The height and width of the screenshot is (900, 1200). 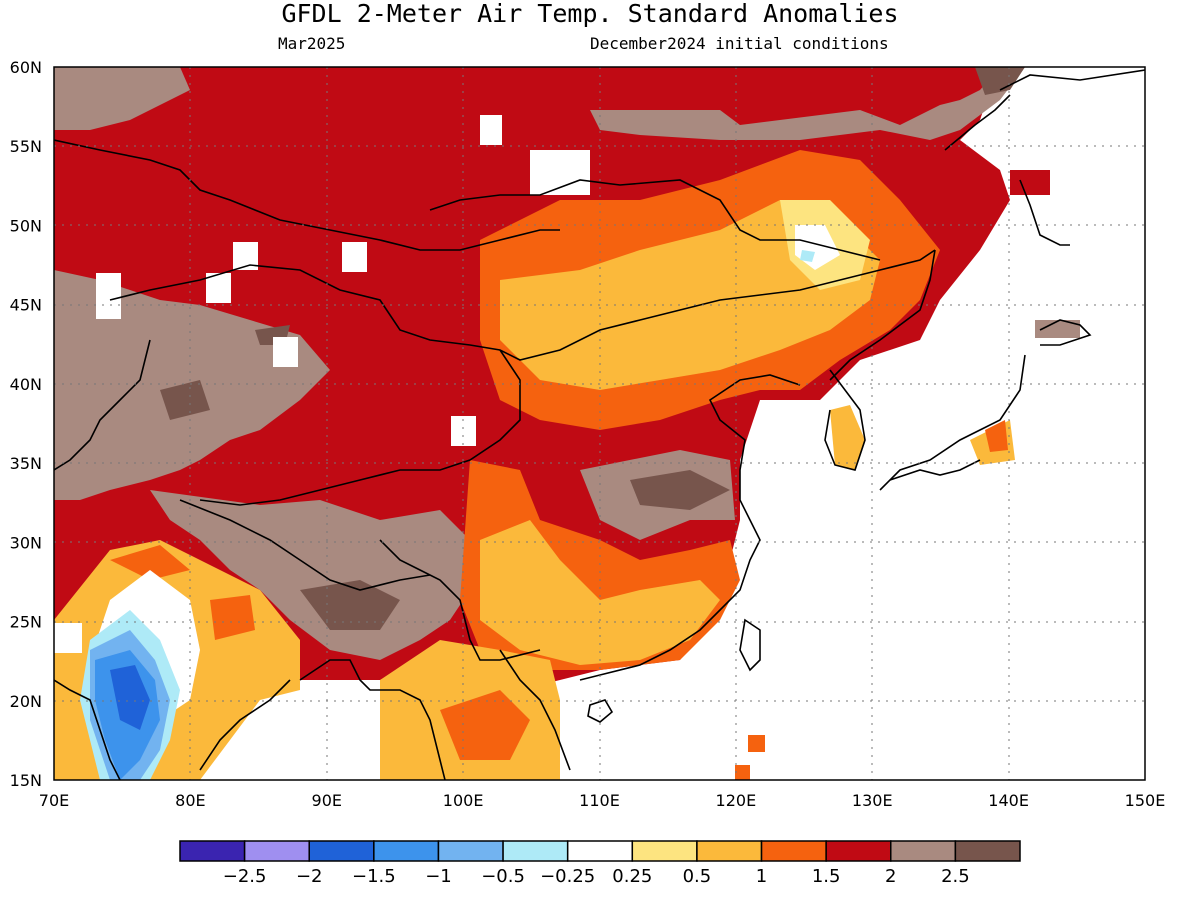 I want to click on lat-label-15N: 15N, so click(x=26, y=780).